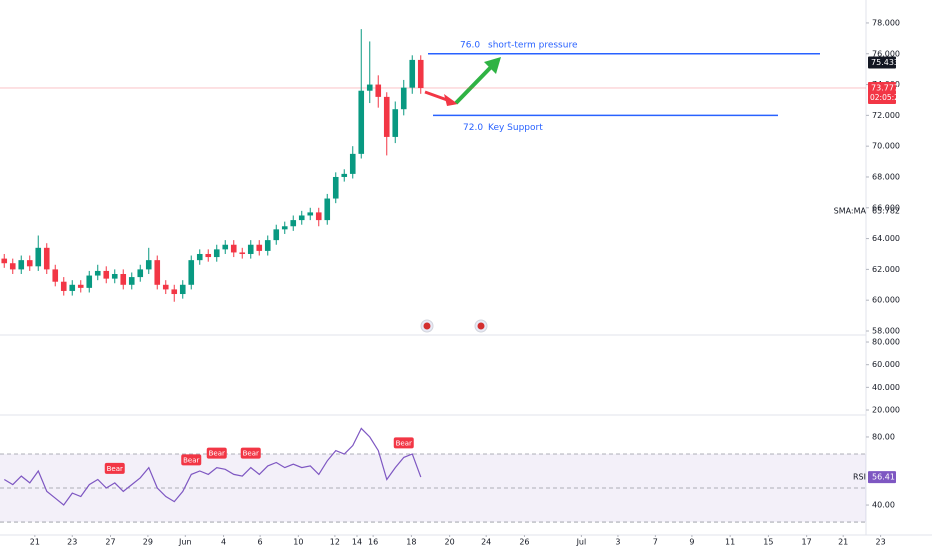  What do you see at coordinates (473, 128) in the screenshot?
I see `level-value: 72.0` at bounding box center [473, 128].